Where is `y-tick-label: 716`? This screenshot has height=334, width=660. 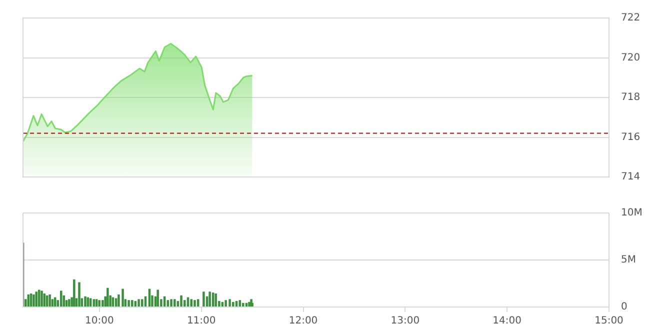 y-tick-label: 716 is located at coordinates (630, 137).